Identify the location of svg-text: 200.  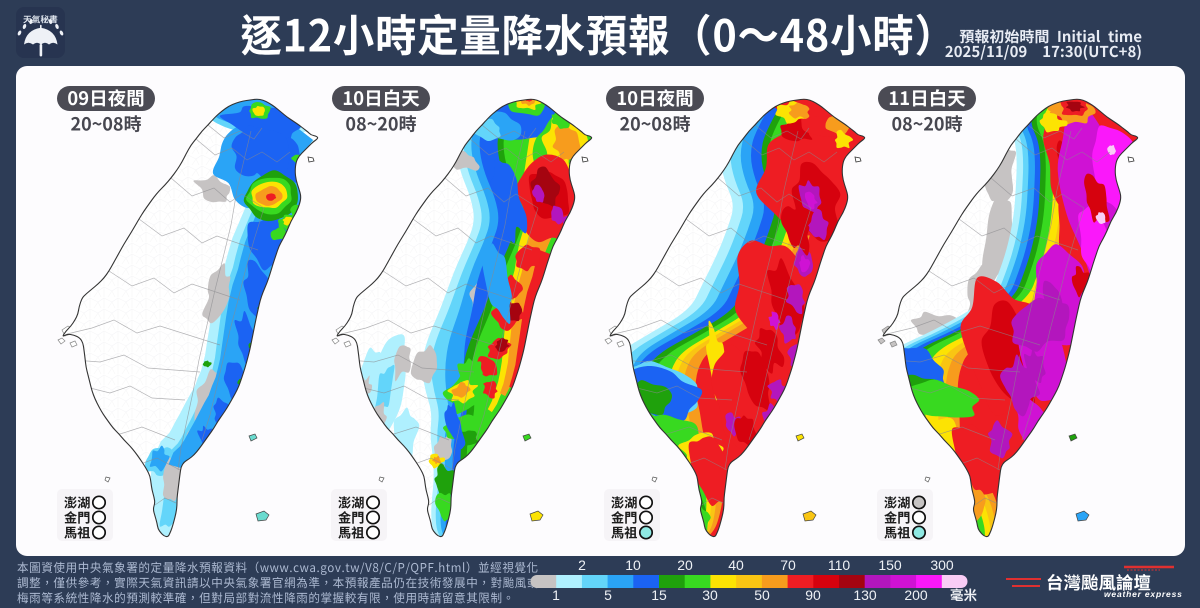
(916, 595).